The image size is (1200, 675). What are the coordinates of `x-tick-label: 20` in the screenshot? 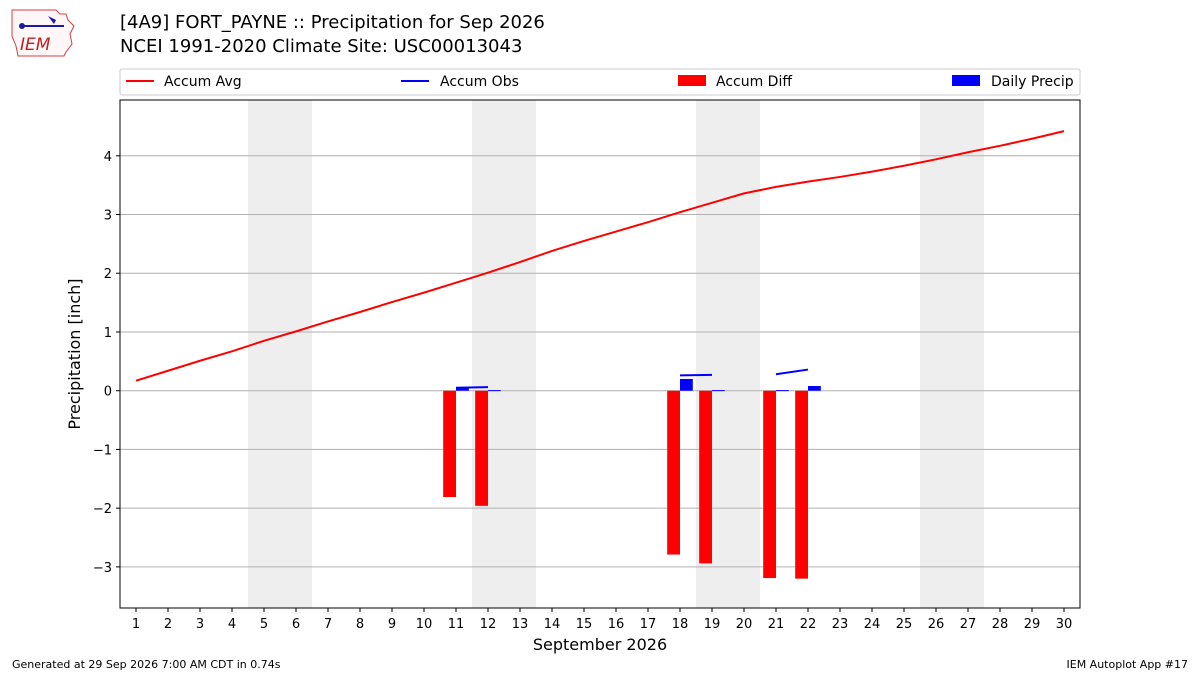 It's located at (744, 624).